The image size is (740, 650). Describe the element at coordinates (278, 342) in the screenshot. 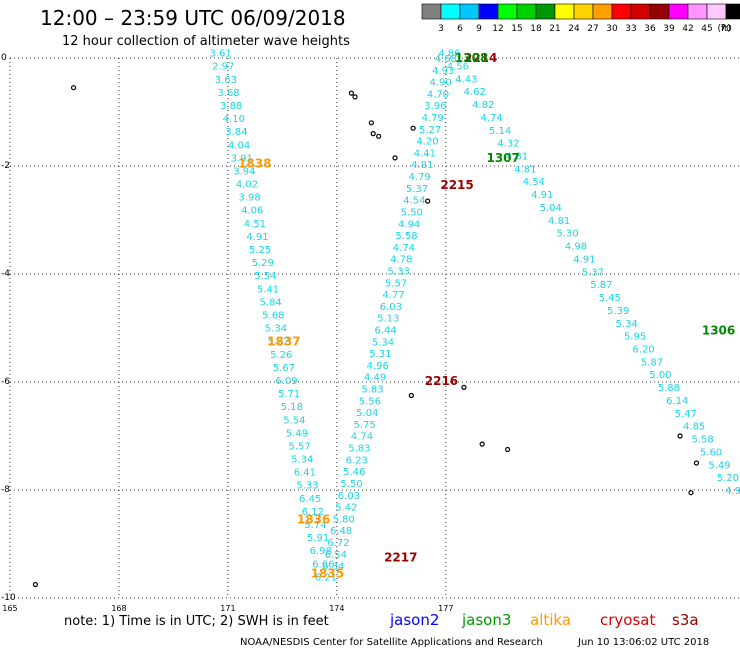

I see `wave-height-value: 5.22` at that location.